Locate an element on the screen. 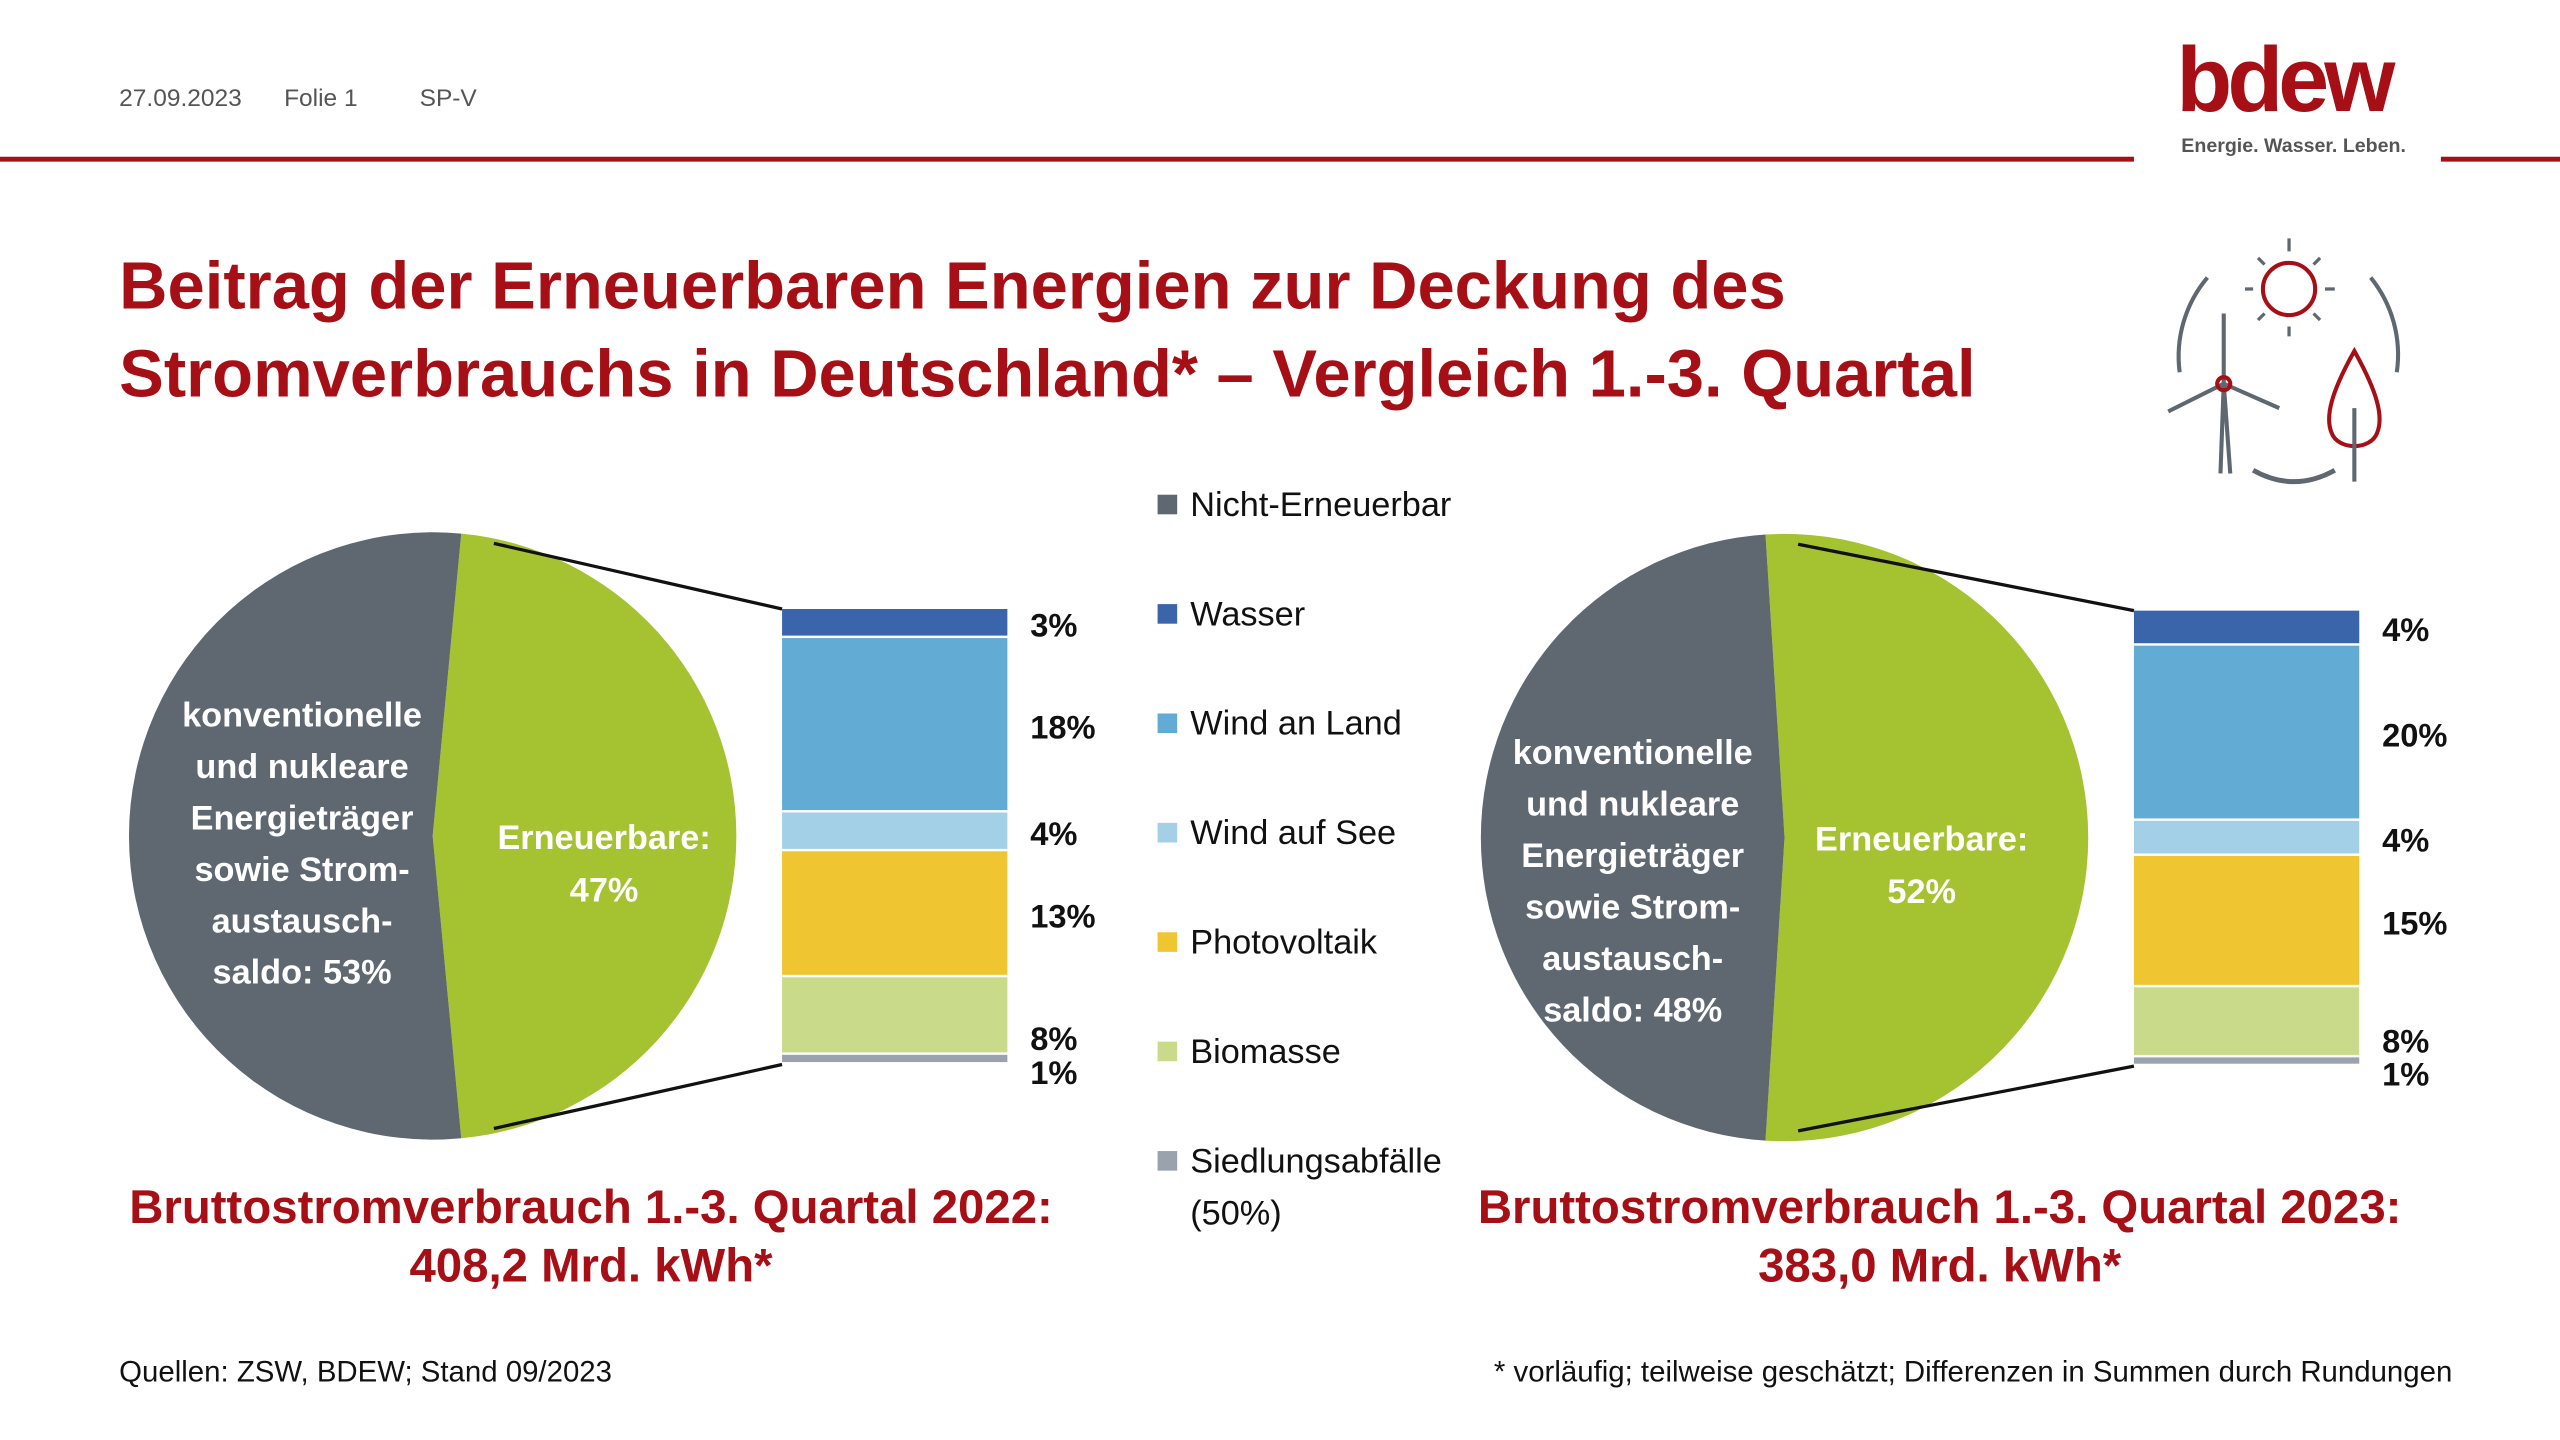  legend-item: Nicht-Erneuerbar is located at coordinates (1304, 506).